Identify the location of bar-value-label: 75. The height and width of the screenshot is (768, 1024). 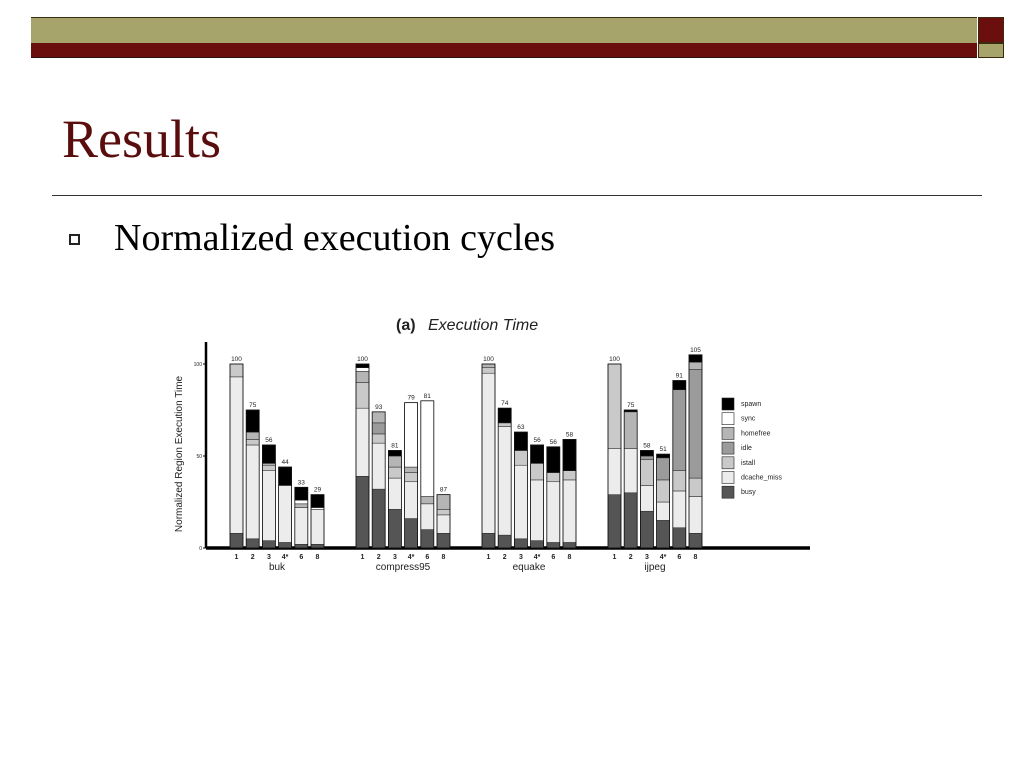
(631, 405).